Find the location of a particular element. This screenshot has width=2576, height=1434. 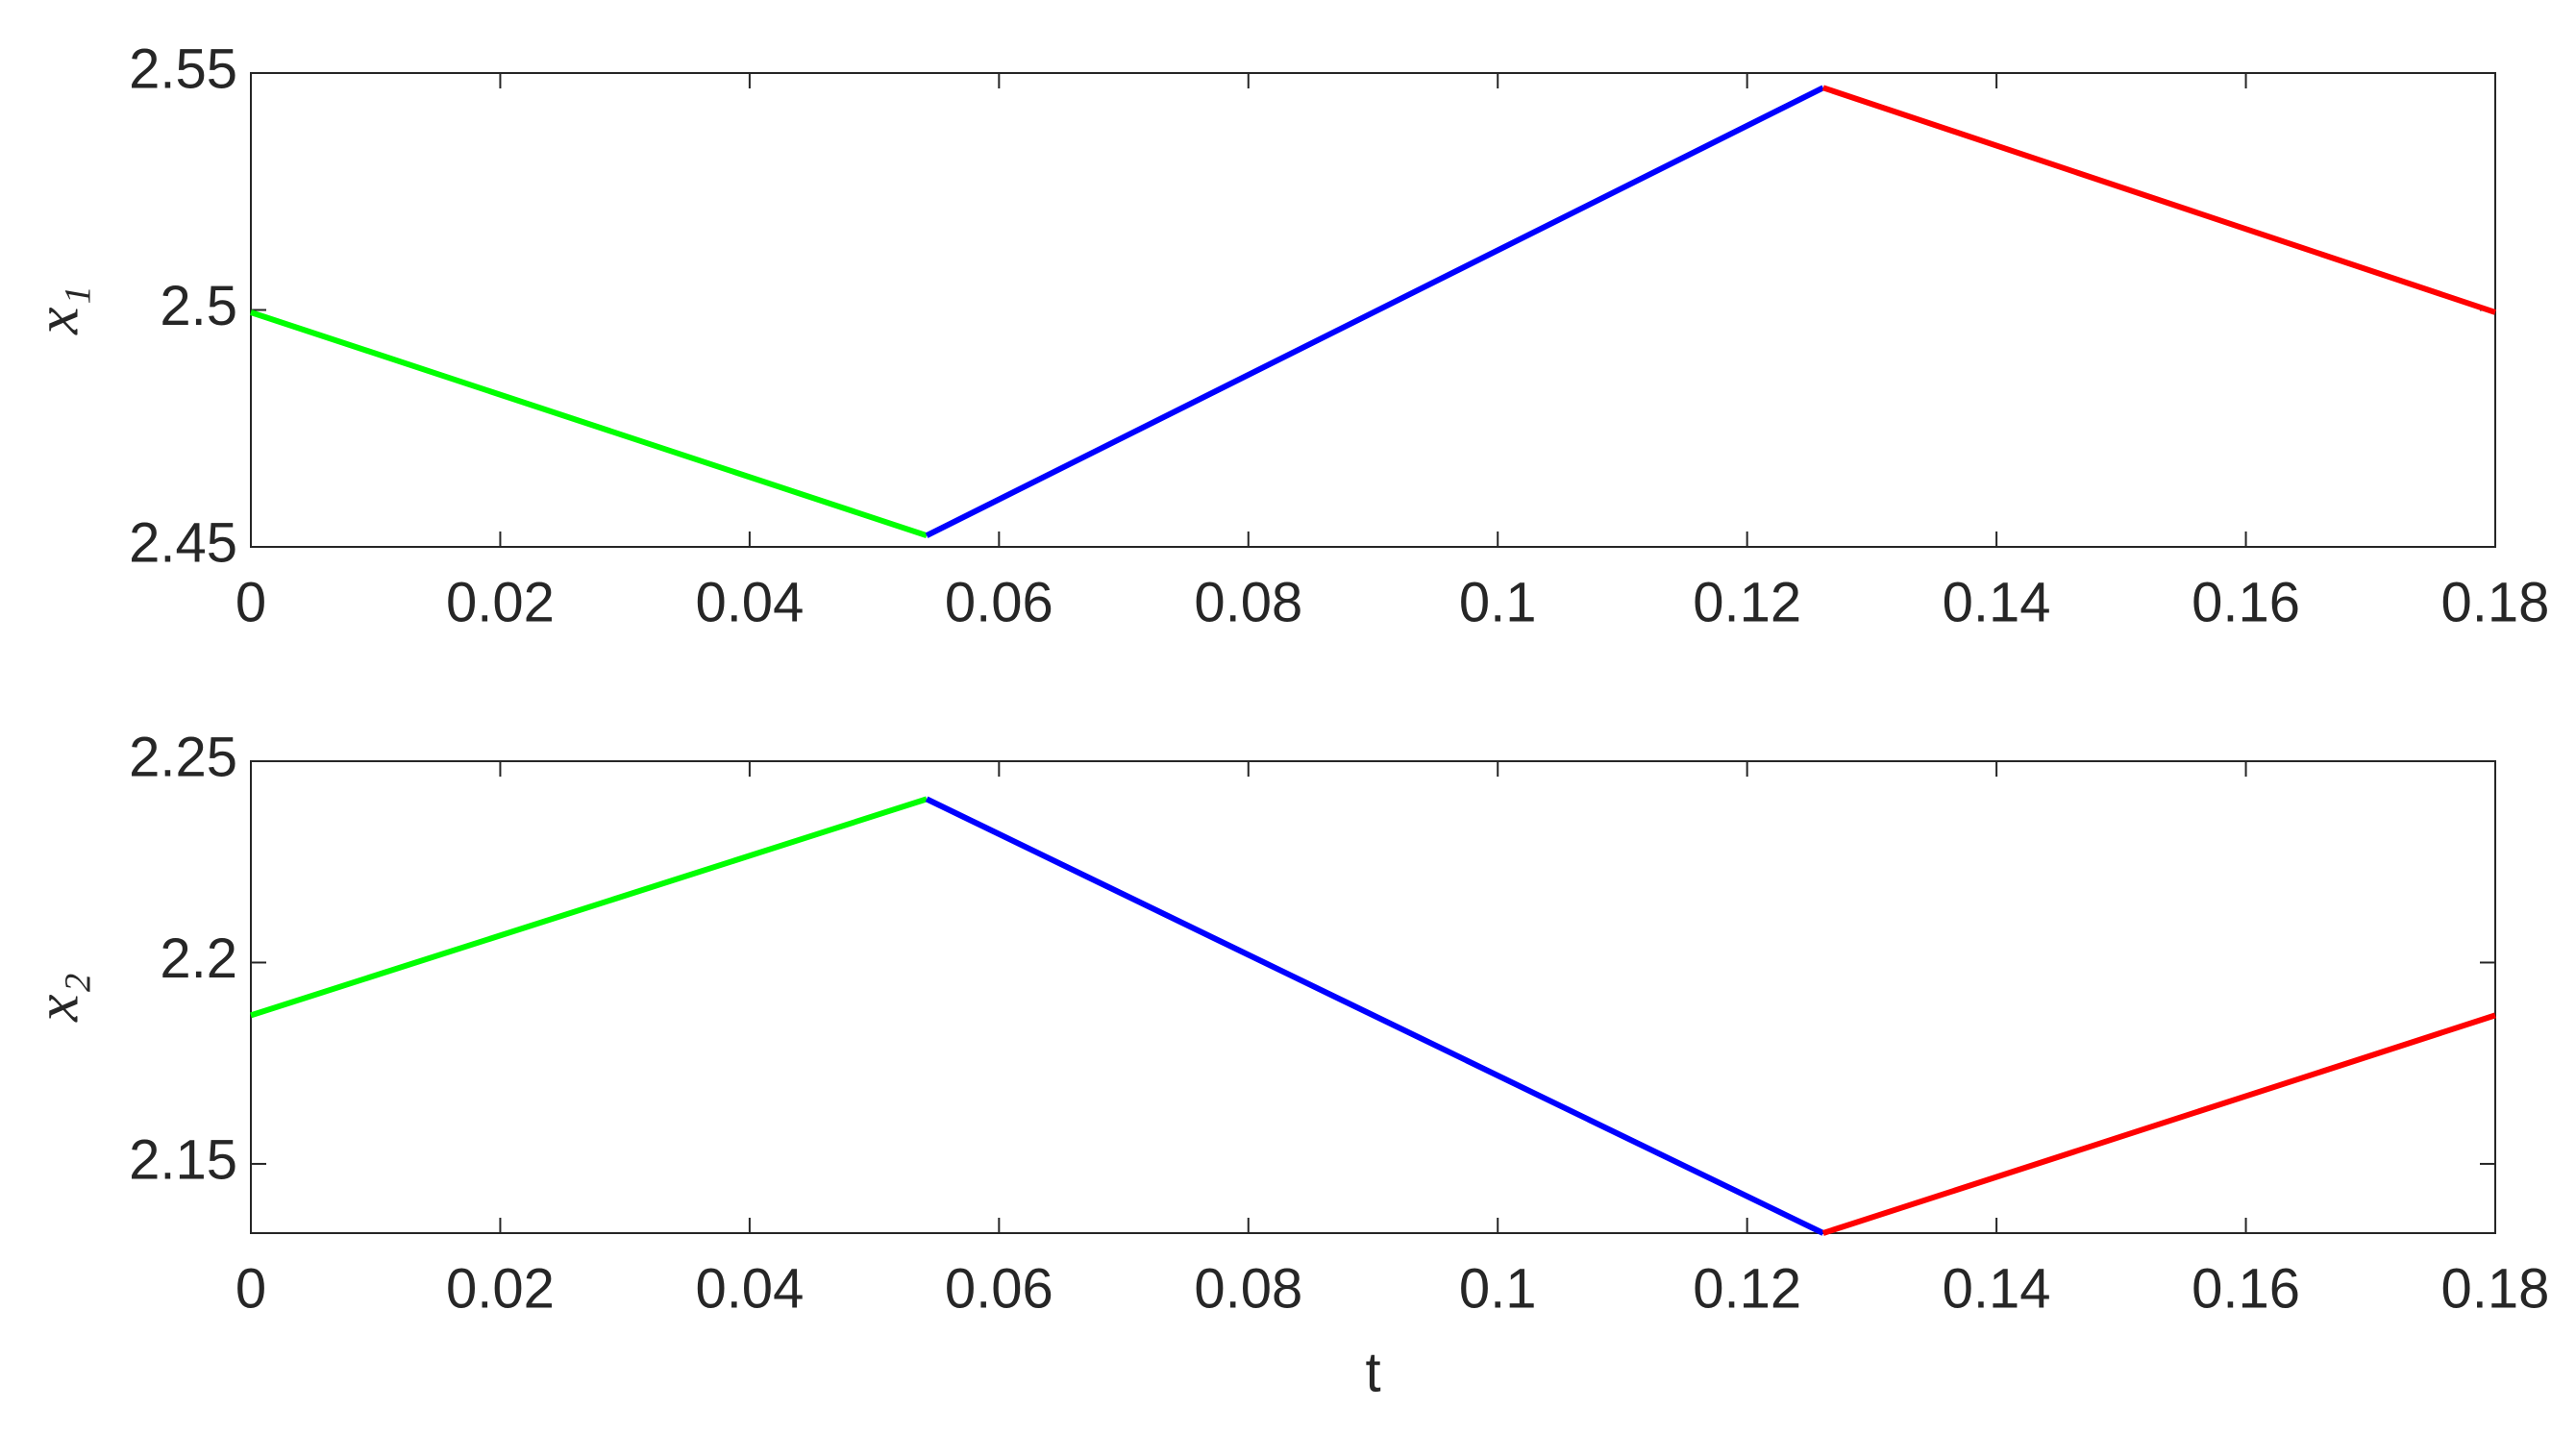

y-axis-label: x₂ is located at coordinates (57, 998).